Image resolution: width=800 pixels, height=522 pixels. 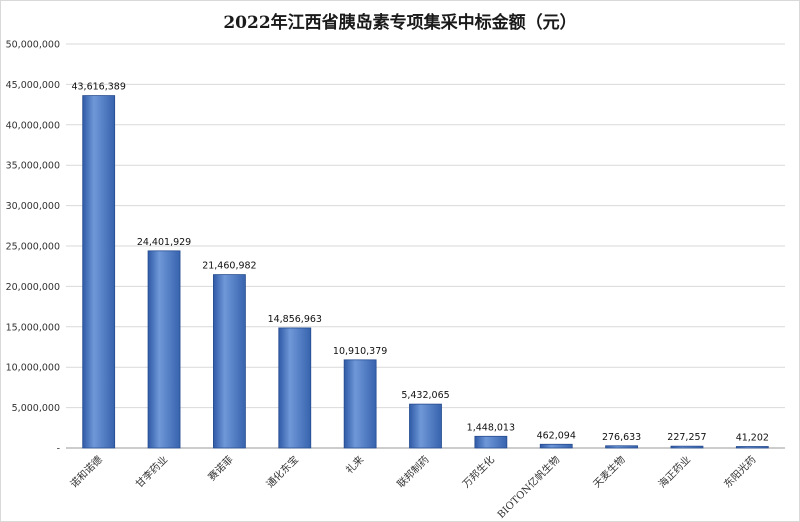 I want to click on data-label: 43,616,389, so click(x=98, y=87).